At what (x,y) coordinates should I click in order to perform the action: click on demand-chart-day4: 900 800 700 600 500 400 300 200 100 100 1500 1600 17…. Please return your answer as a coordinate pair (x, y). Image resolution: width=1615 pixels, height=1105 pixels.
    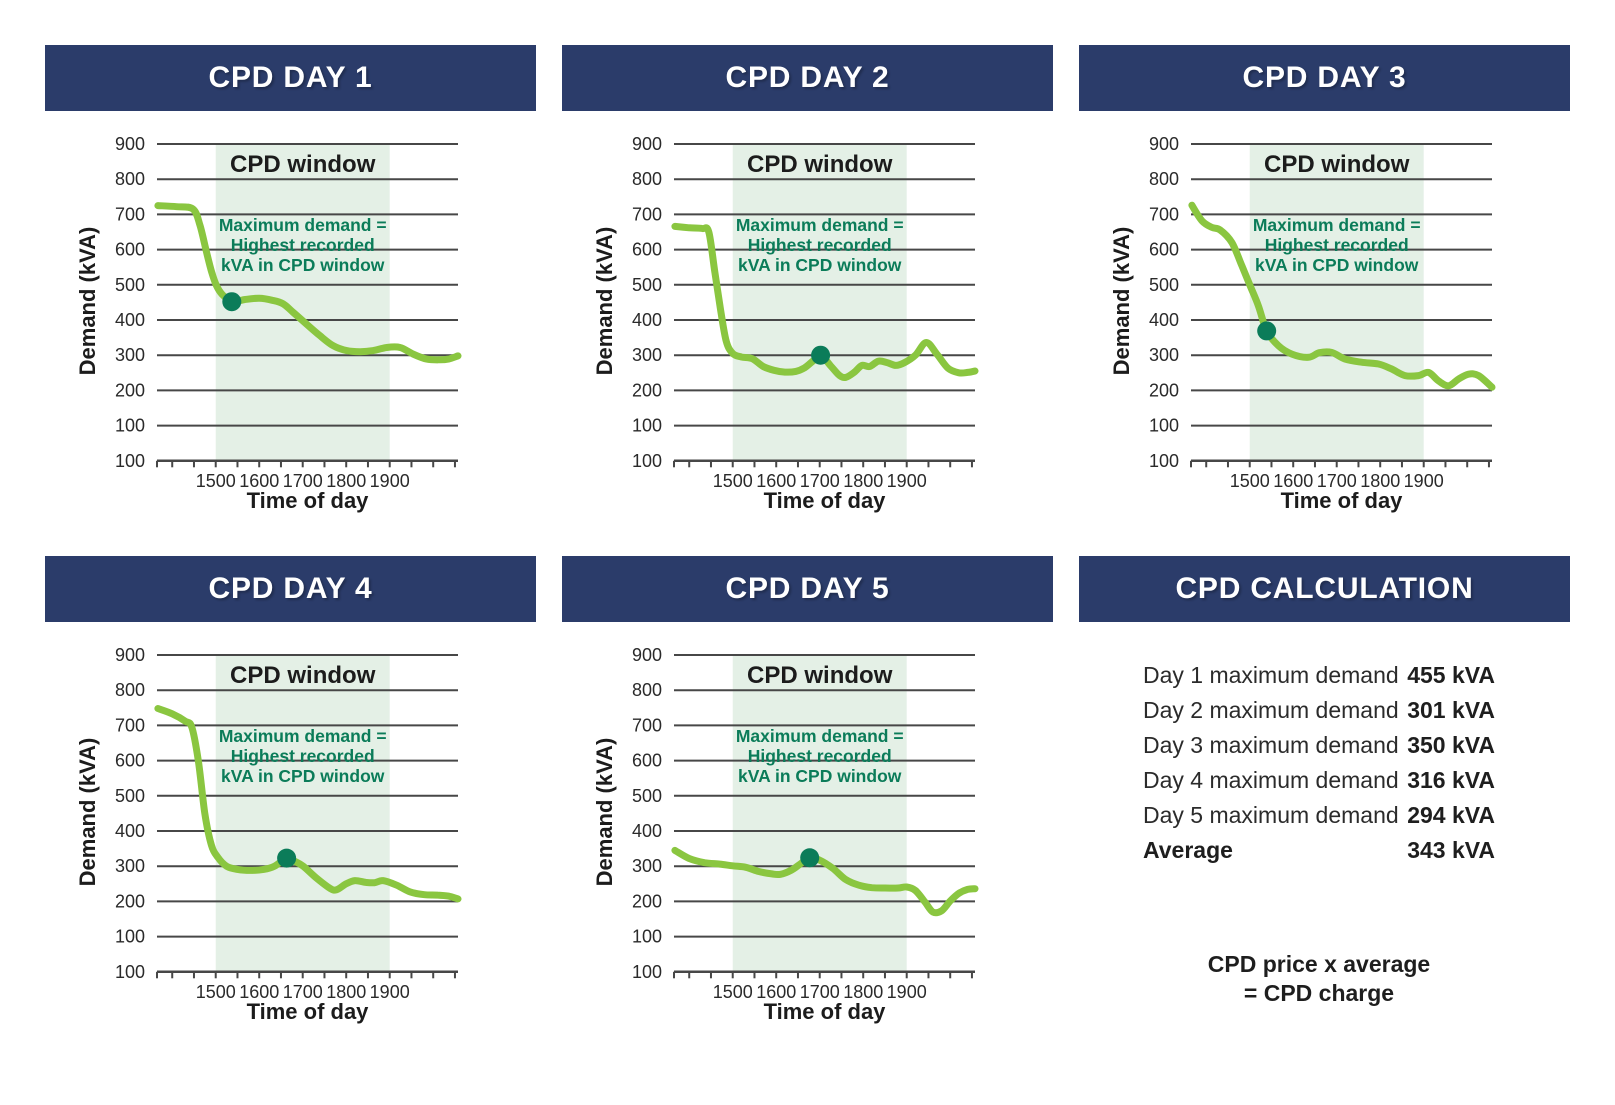
    Looking at the image, I should click on (268, 834).